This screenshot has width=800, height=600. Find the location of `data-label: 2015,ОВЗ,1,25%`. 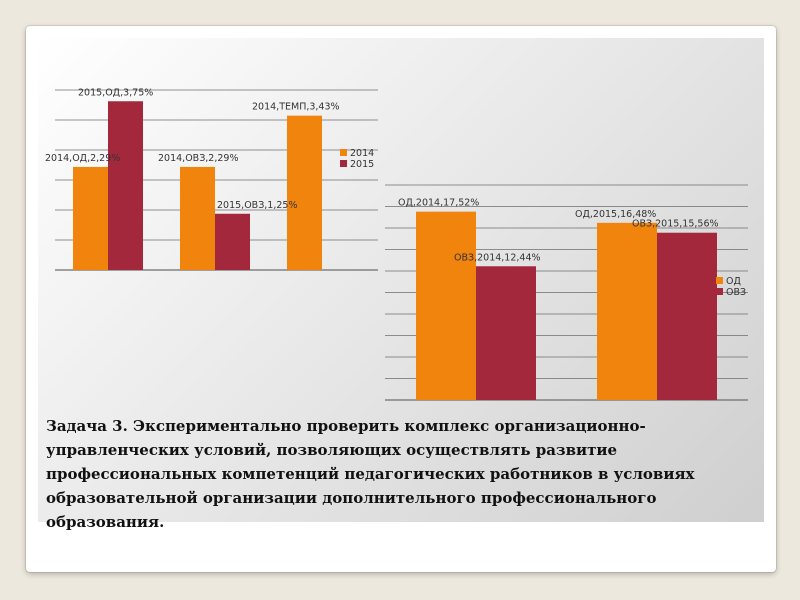

data-label: 2015,ОВЗ,1,25% is located at coordinates (257, 205).